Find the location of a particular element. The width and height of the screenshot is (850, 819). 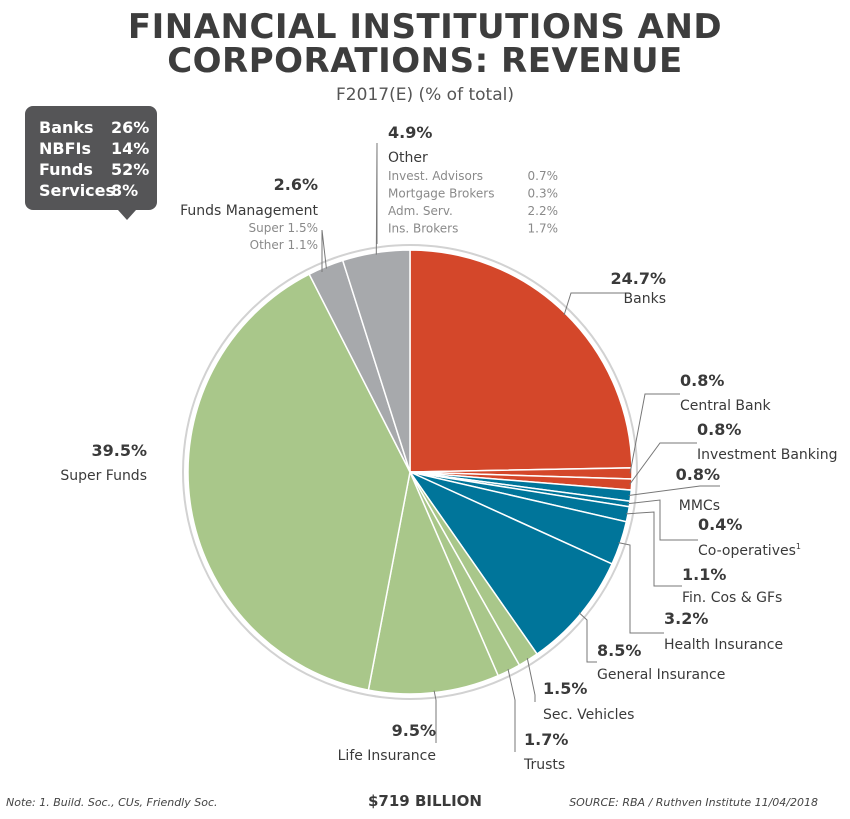

chart-title-line-2: CORPORATIONS: REVENUE is located at coordinates (425, 61).